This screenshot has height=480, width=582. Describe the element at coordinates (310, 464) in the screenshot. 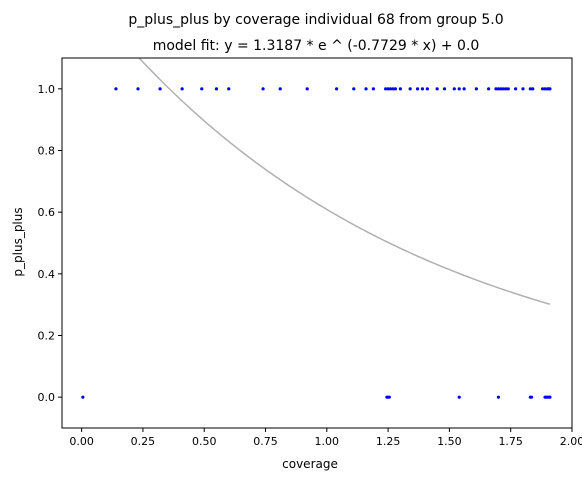

I see `x-axis-title: coverage` at that location.